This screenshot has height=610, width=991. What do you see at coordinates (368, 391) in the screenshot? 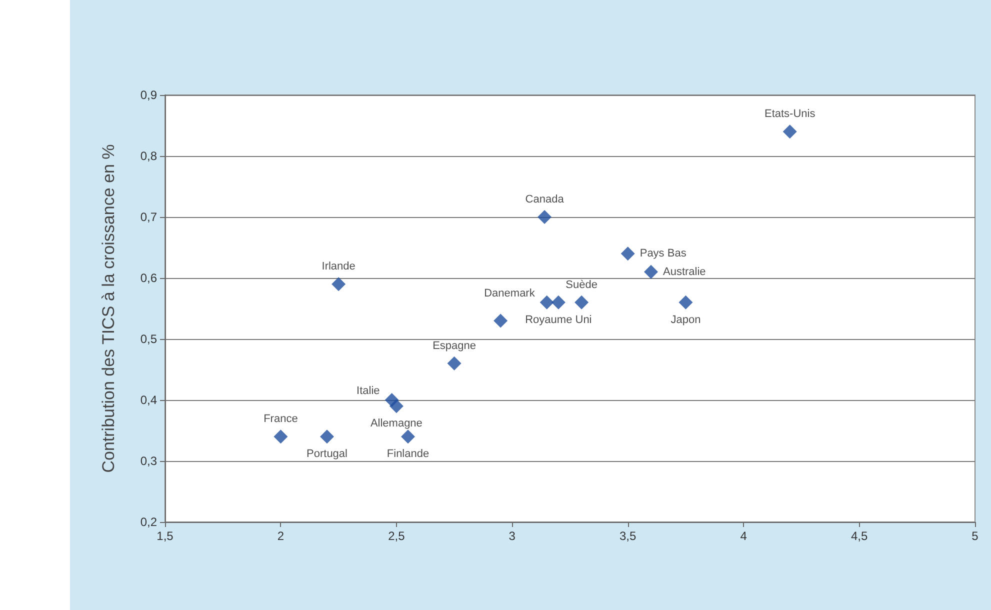
I see `data-label: Italie` at bounding box center [368, 391].